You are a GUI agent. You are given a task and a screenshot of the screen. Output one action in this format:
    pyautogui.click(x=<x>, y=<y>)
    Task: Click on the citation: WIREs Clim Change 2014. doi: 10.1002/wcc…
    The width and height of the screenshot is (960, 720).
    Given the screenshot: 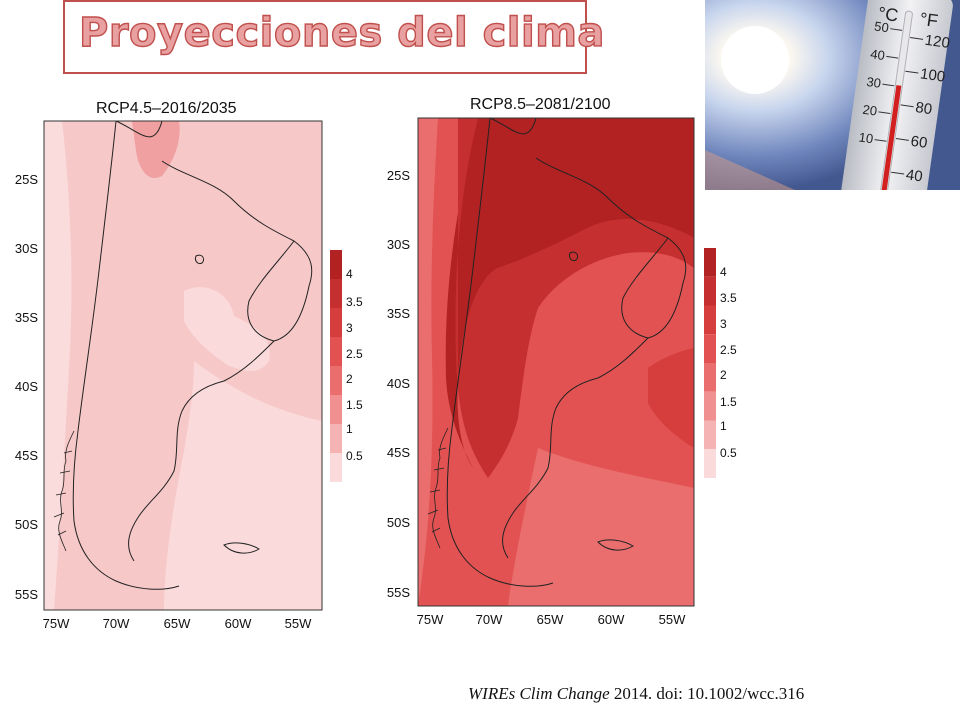 What is the action you would take?
    pyautogui.click(x=636, y=694)
    